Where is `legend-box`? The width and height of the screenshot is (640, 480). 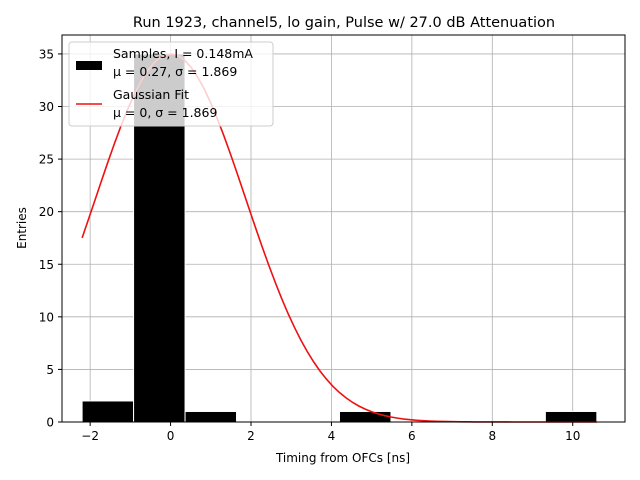 legend-box is located at coordinates (171, 84).